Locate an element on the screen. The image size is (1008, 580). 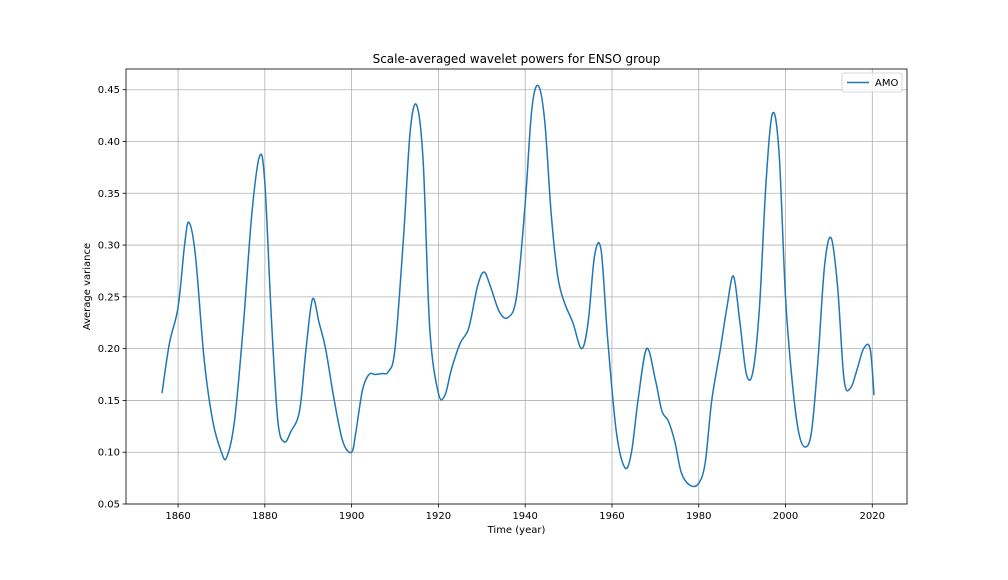
x-tick-label: 1920 is located at coordinates (438, 516).